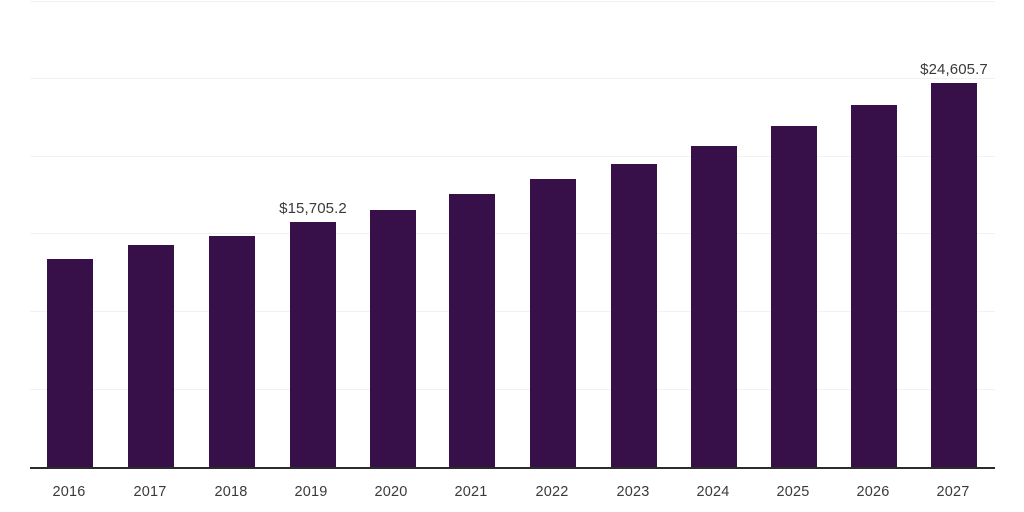 The image size is (1024, 512). What do you see at coordinates (232, 351) in the screenshot?
I see `bar-2018` at bounding box center [232, 351].